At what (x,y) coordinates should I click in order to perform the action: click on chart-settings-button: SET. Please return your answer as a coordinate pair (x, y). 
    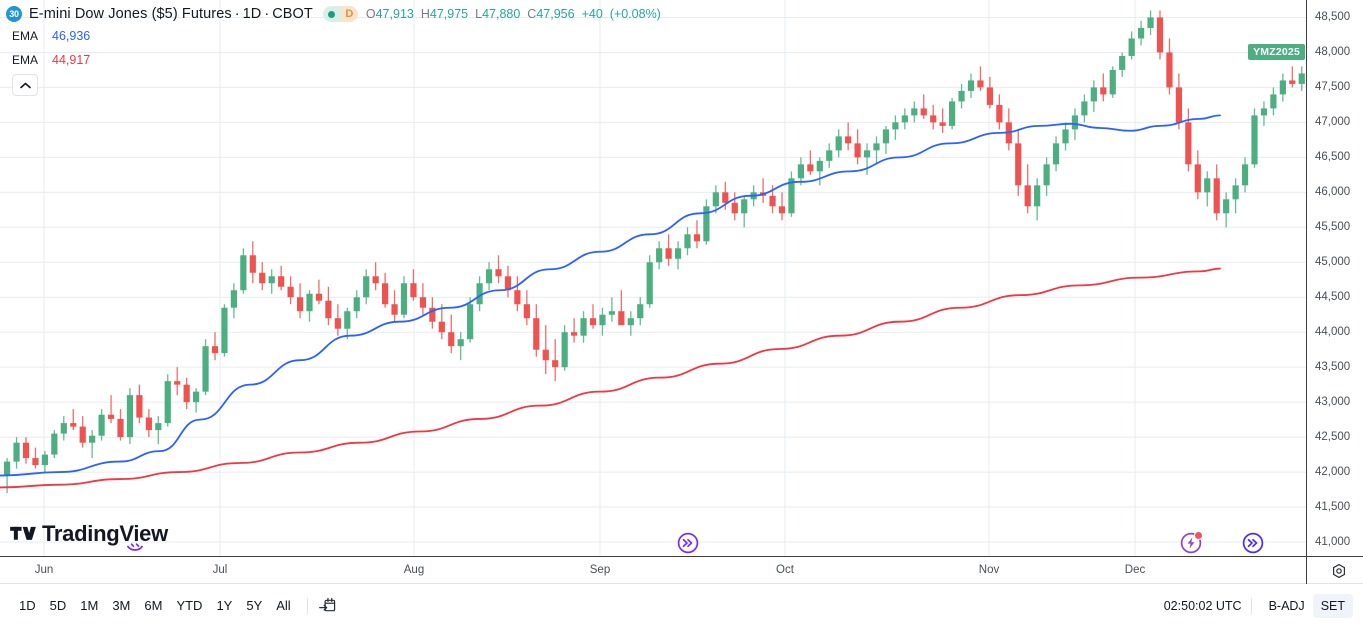
    Looking at the image, I should click on (1332, 605).